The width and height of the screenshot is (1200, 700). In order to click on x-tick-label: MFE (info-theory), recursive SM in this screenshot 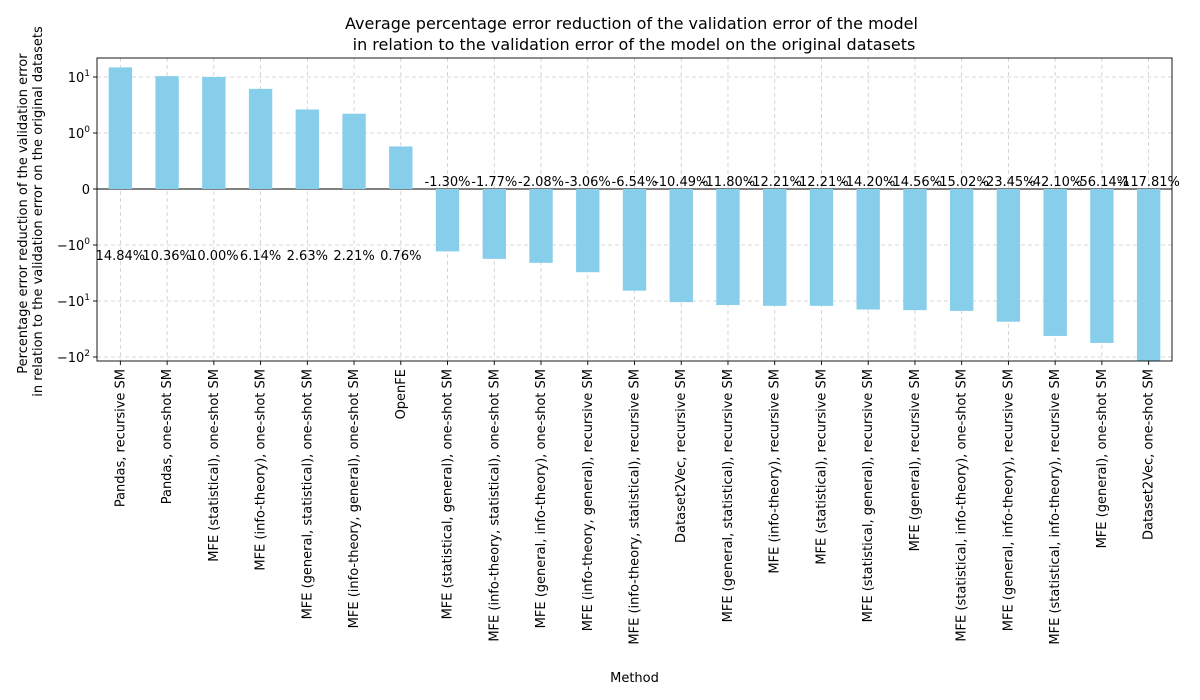, I will do `click(775, 471)`.